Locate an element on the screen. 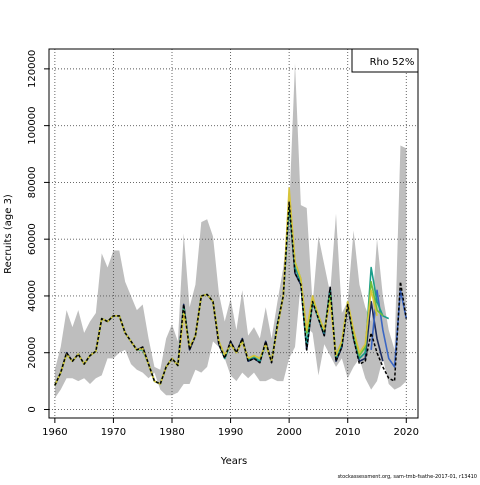  x-tick-label: 2000 is located at coordinates (288, 432).